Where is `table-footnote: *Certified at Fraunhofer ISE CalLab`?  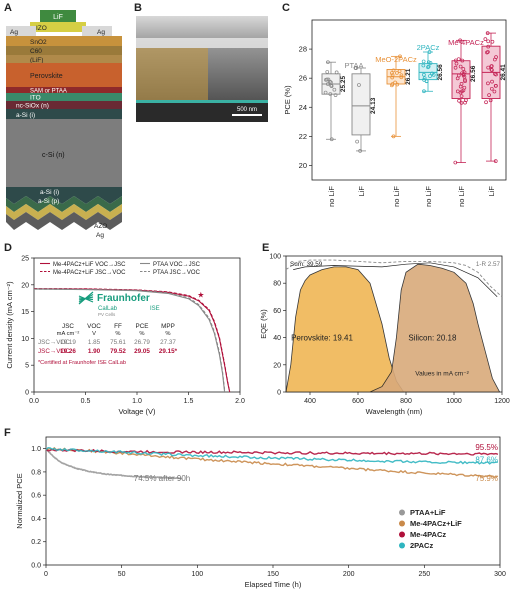 table-footnote: *Certified at Fraunhofer ISE CalLab is located at coordinates (82, 363).